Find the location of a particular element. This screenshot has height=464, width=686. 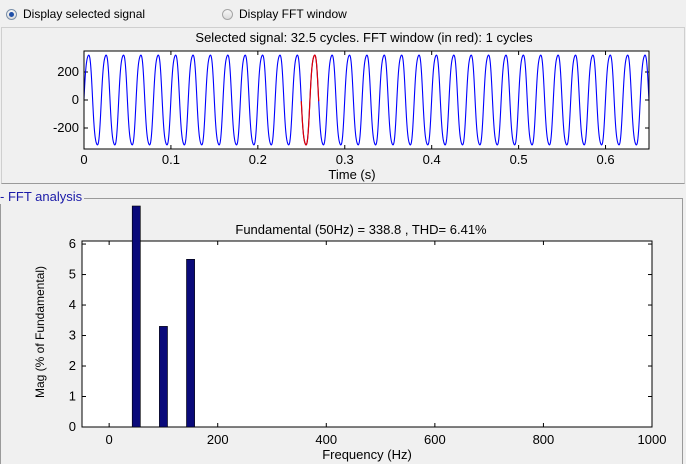

fft-y-tick-label: 5 is located at coordinates (72, 274).